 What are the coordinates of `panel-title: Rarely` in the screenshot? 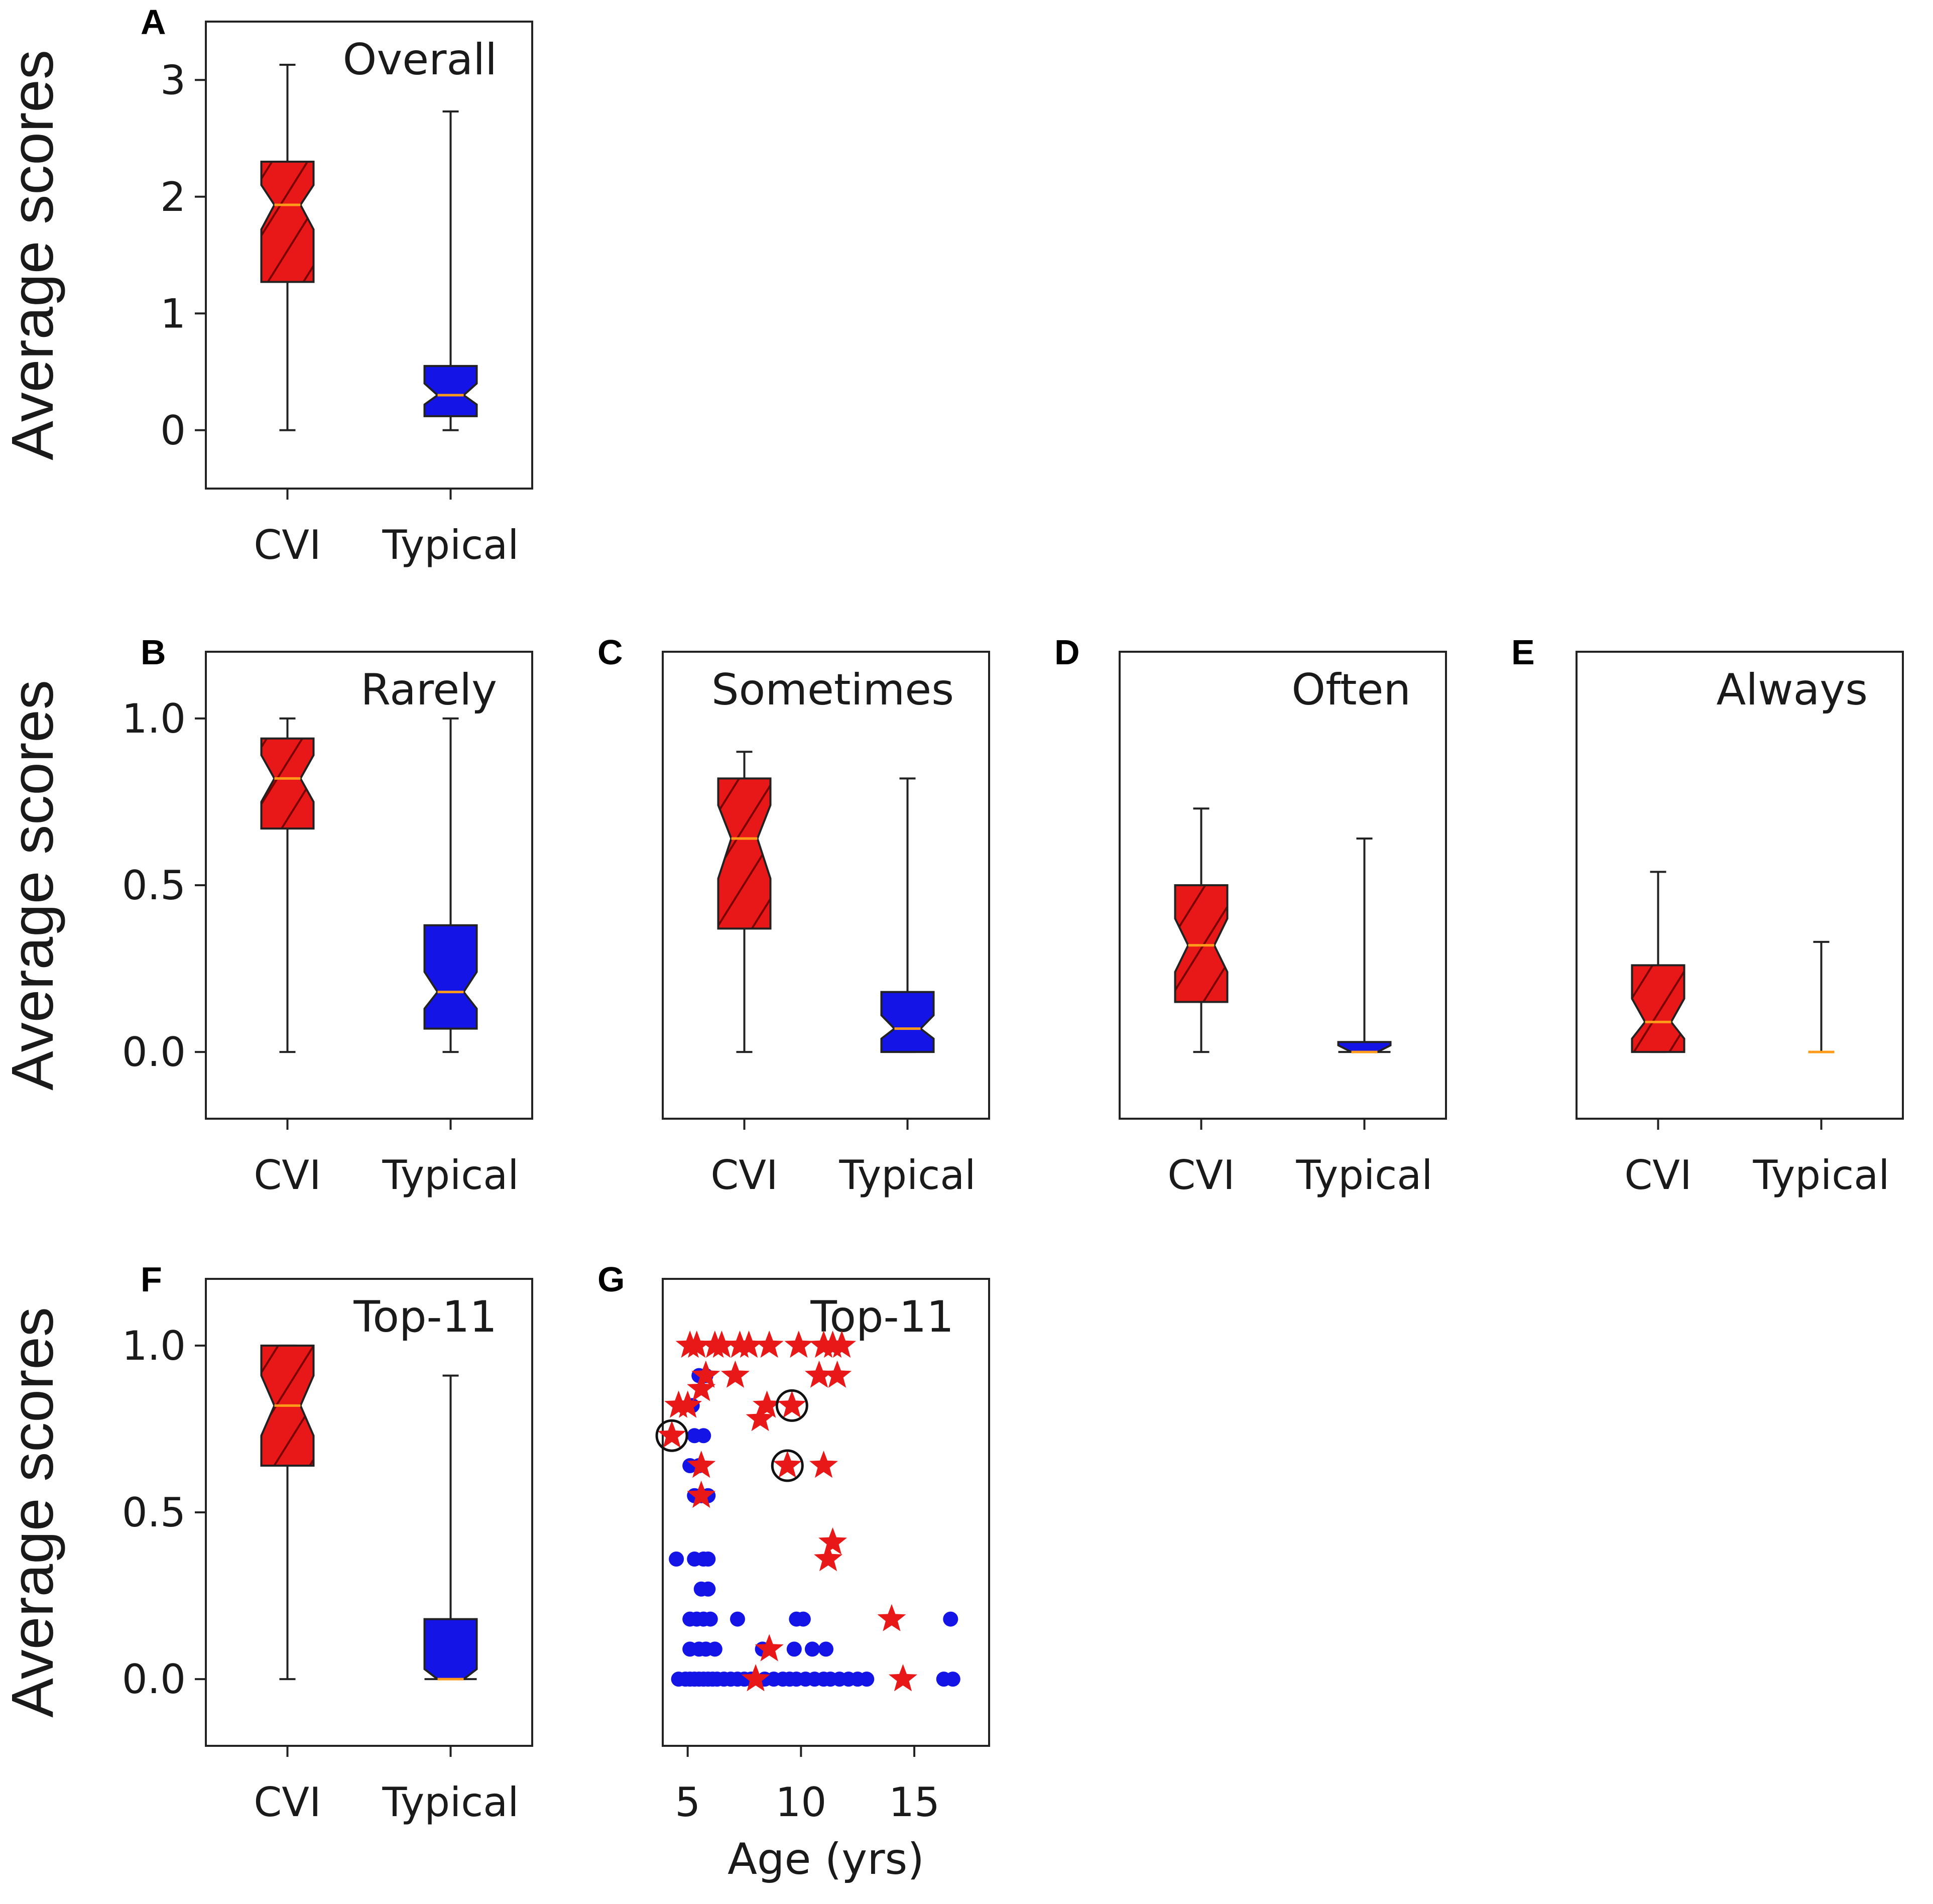 It's located at (429, 690).